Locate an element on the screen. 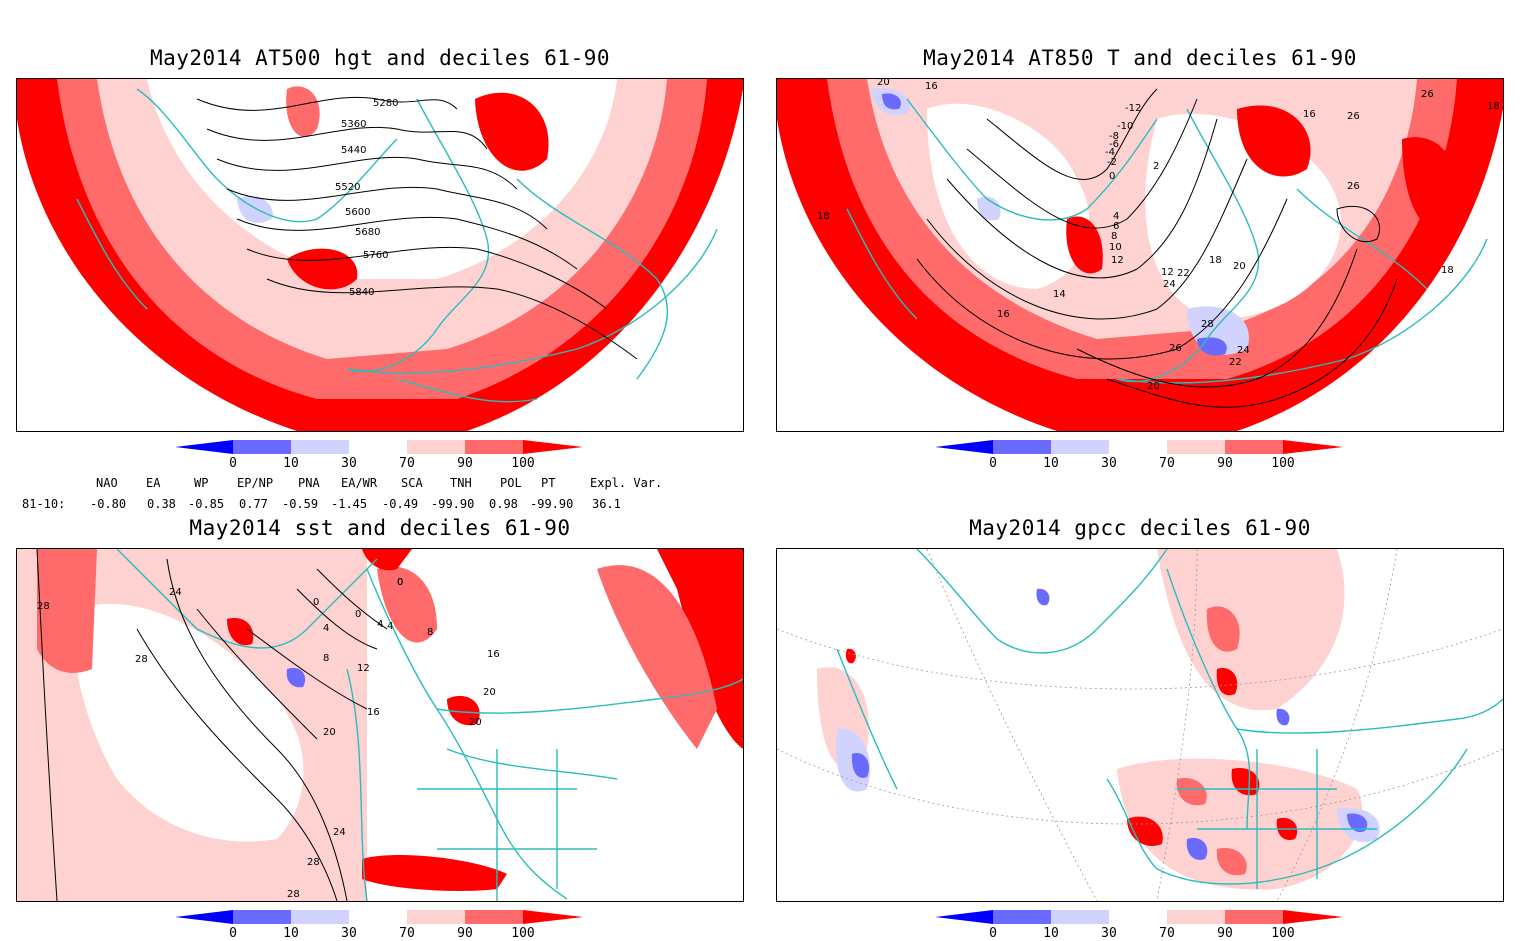 This screenshot has height=941, width=1520. contour-label: 5280 is located at coordinates (385, 103).